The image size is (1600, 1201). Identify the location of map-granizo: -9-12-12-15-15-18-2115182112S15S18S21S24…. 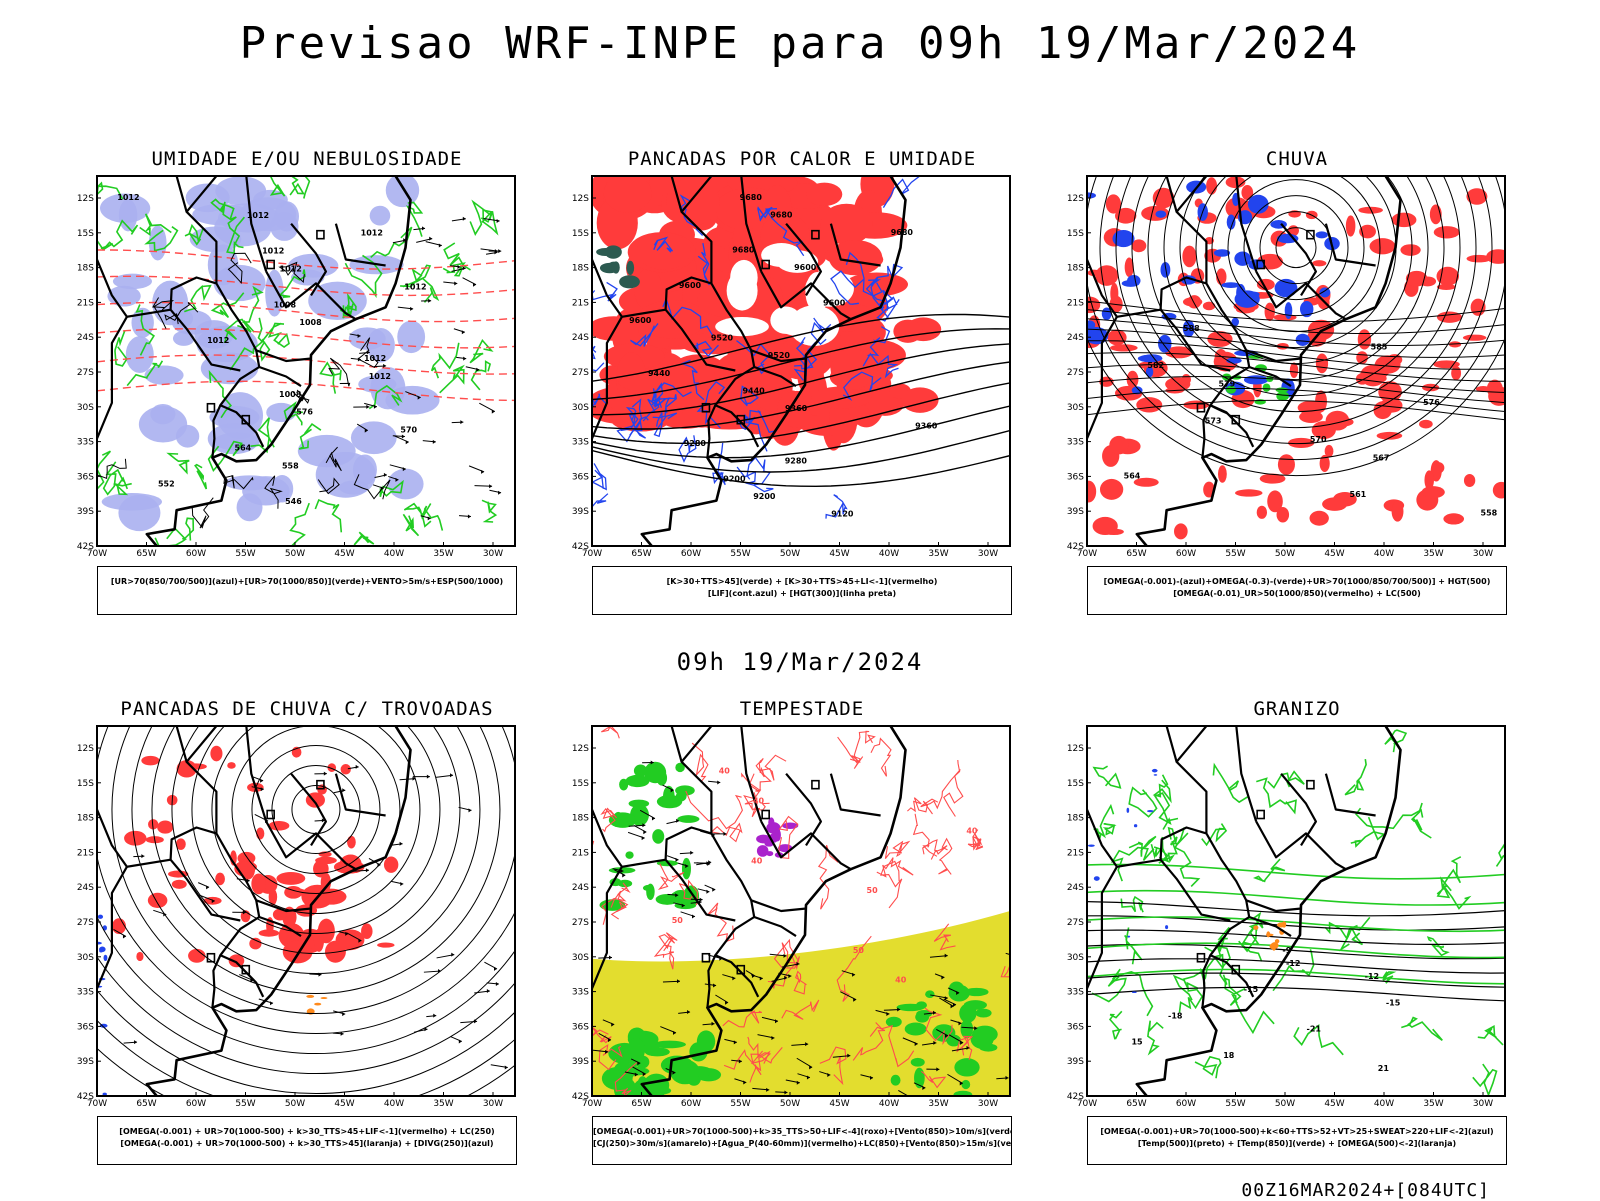
(1297, 921).